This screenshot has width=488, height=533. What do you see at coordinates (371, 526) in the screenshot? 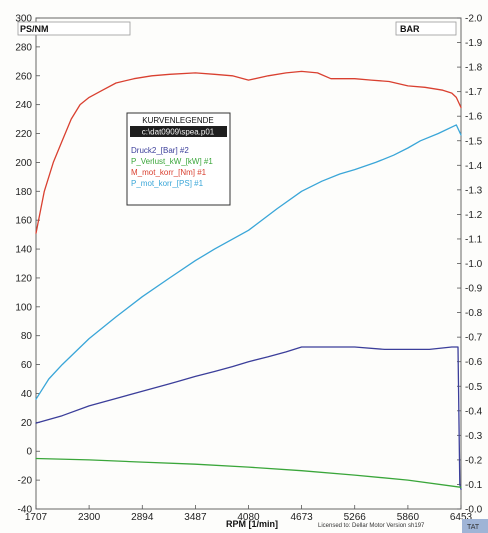
I see `footer-note: Licensed to: Dellar Motor Version sh197` at bounding box center [371, 526].